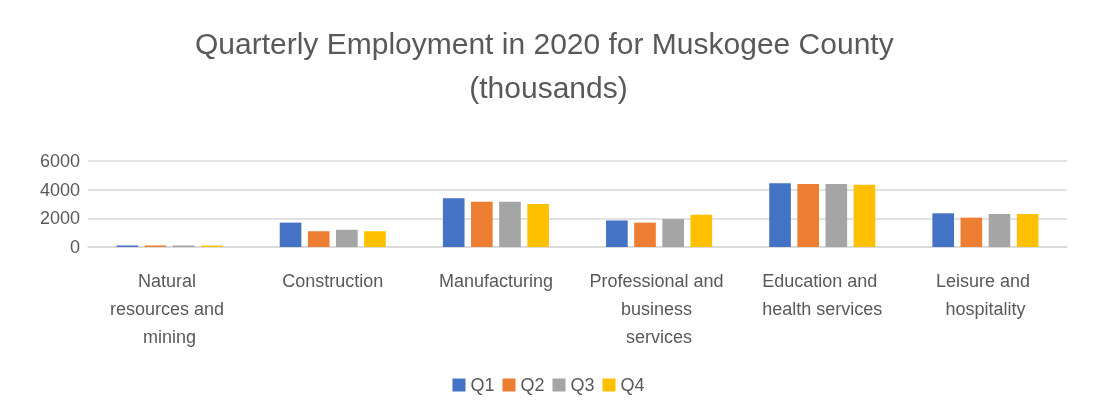  Describe the element at coordinates (632, 385) in the screenshot. I see `legend-label: Q4` at that location.